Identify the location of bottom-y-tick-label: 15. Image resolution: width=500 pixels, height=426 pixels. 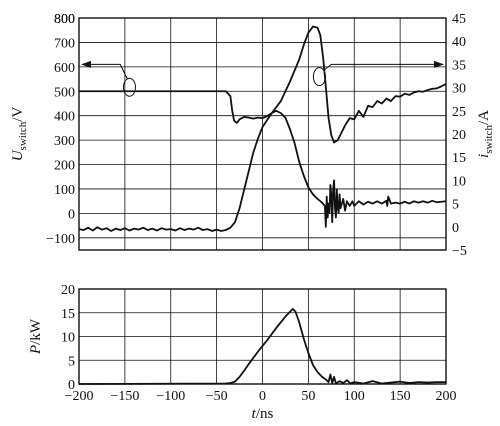
(68, 314).